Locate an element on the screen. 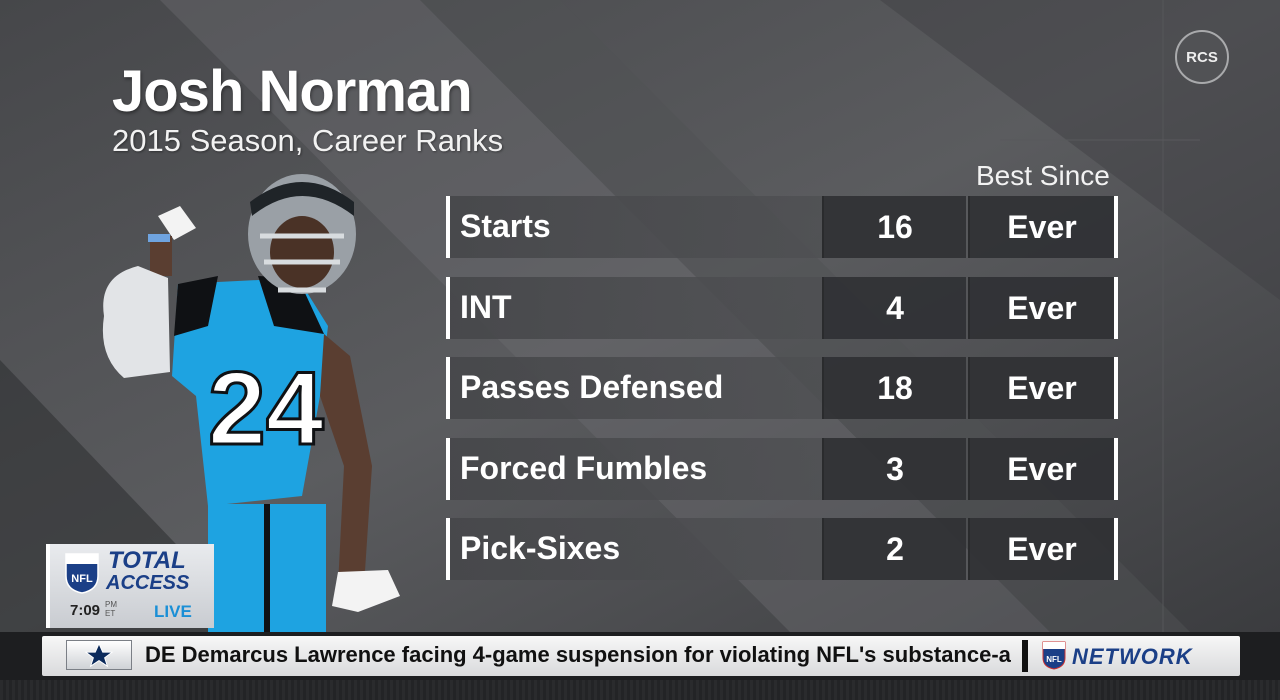  jersey-number: 24 is located at coordinates (266, 409).